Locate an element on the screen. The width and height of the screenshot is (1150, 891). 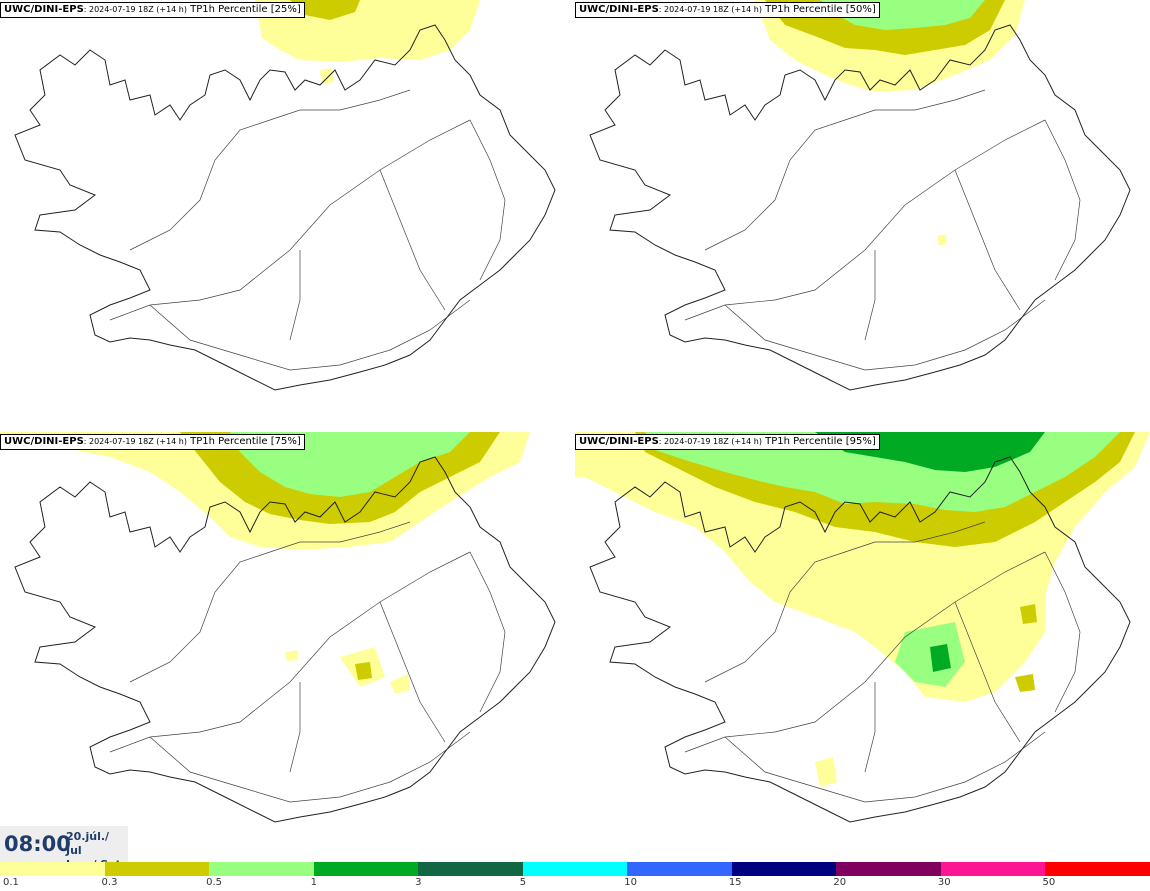
legend-tick-label: 0.1 is located at coordinates (11, 882).